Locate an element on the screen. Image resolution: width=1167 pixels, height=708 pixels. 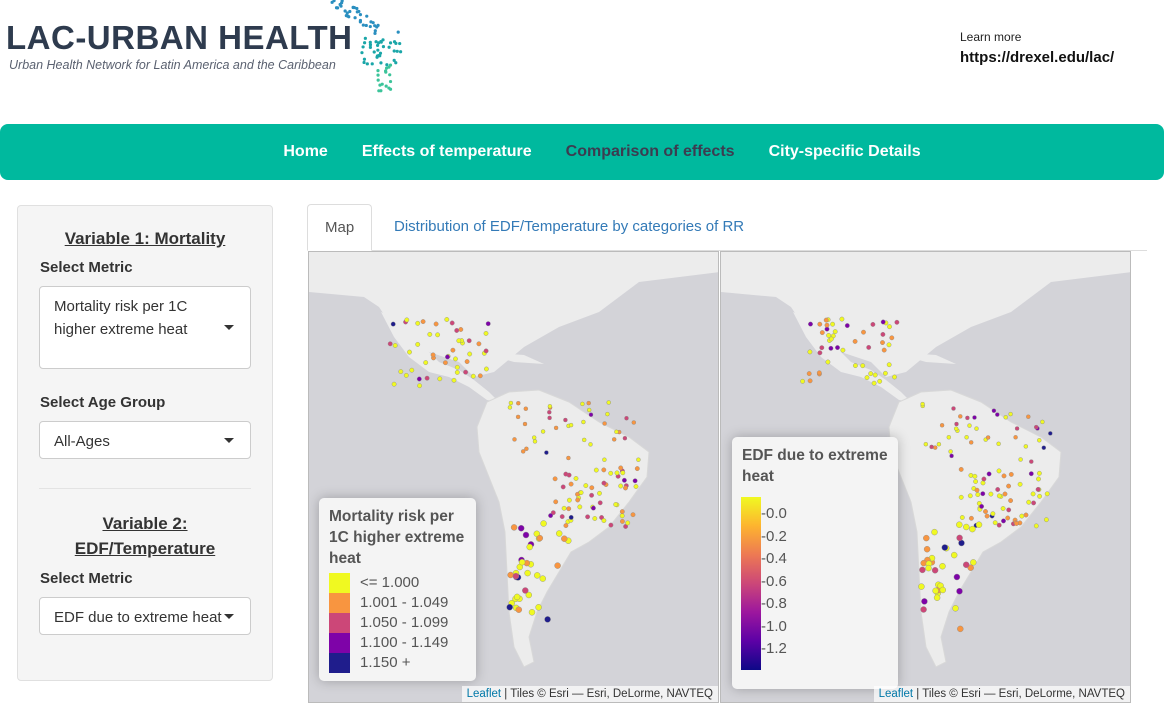
tab-map: Map is located at coordinates (340, 227).